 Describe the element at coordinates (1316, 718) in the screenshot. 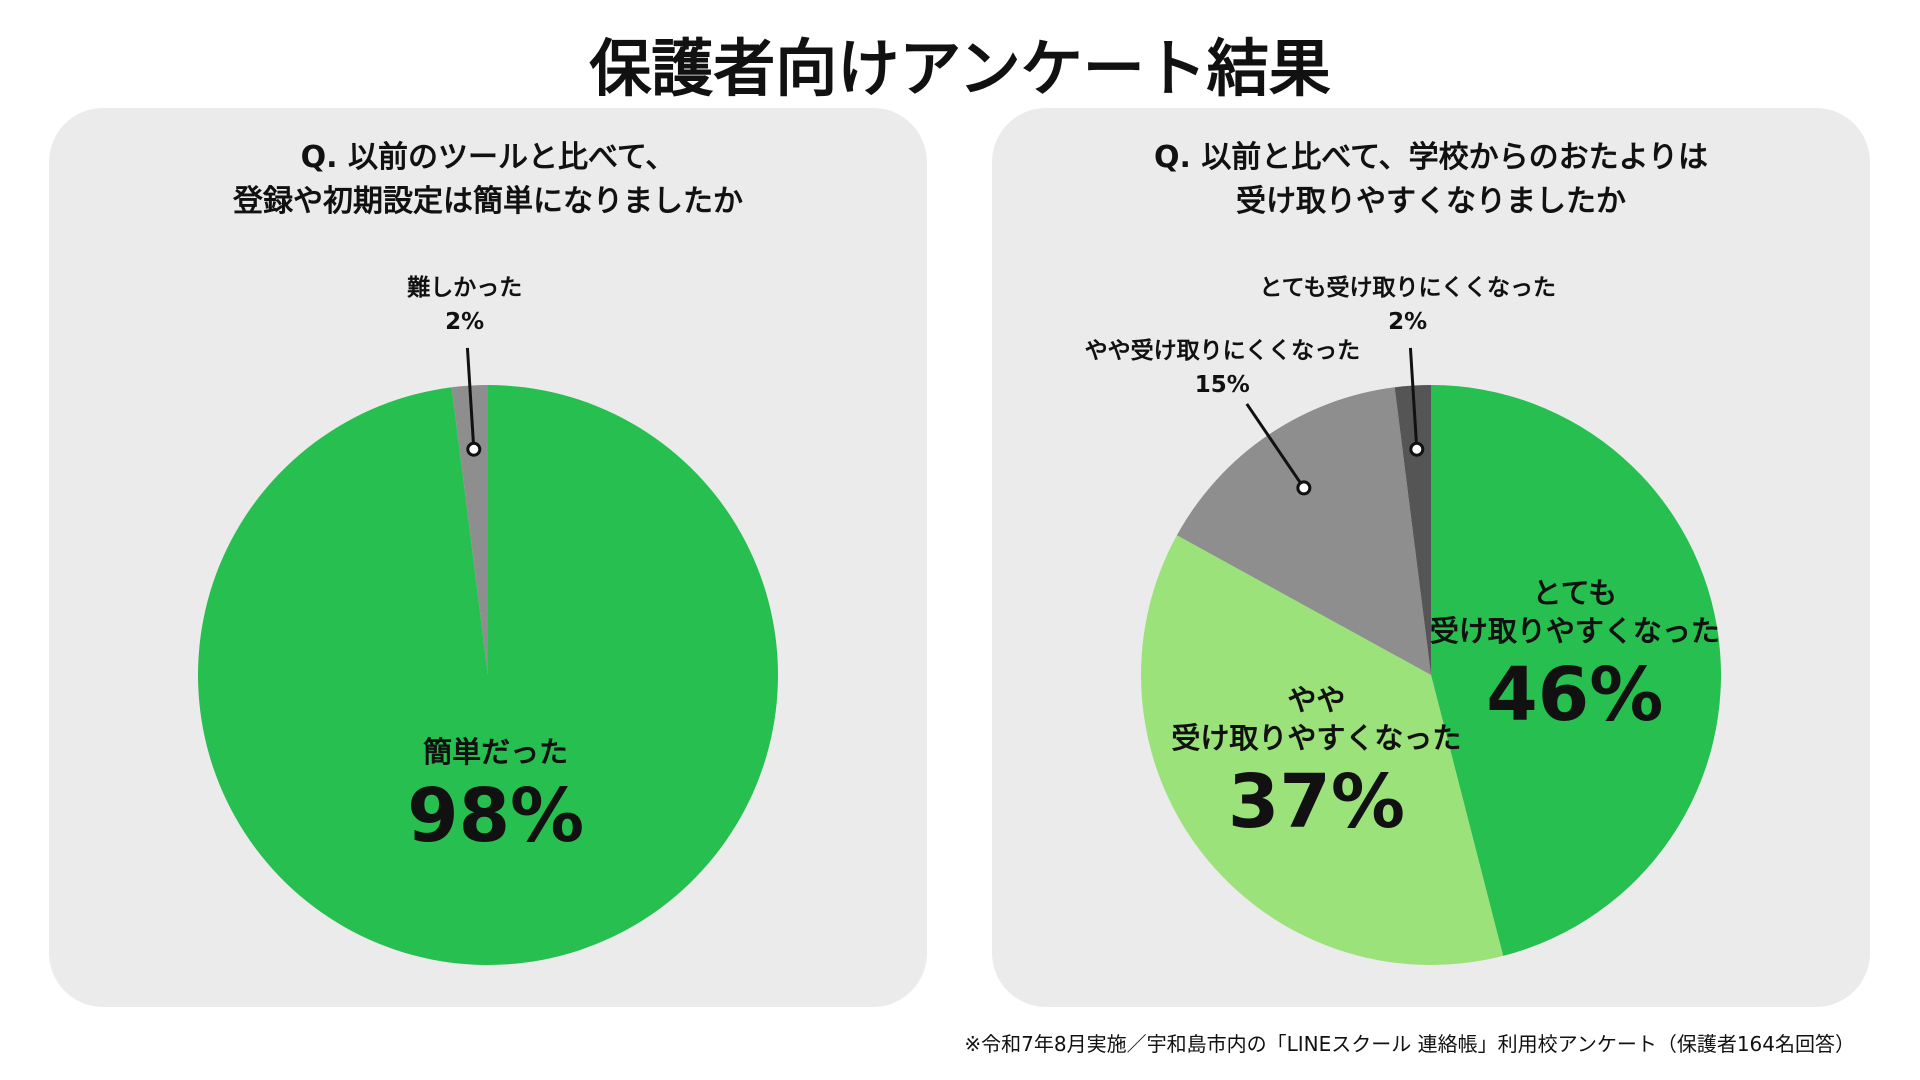

I see `slice-category: やや 受け取りやすくなった` at that location.